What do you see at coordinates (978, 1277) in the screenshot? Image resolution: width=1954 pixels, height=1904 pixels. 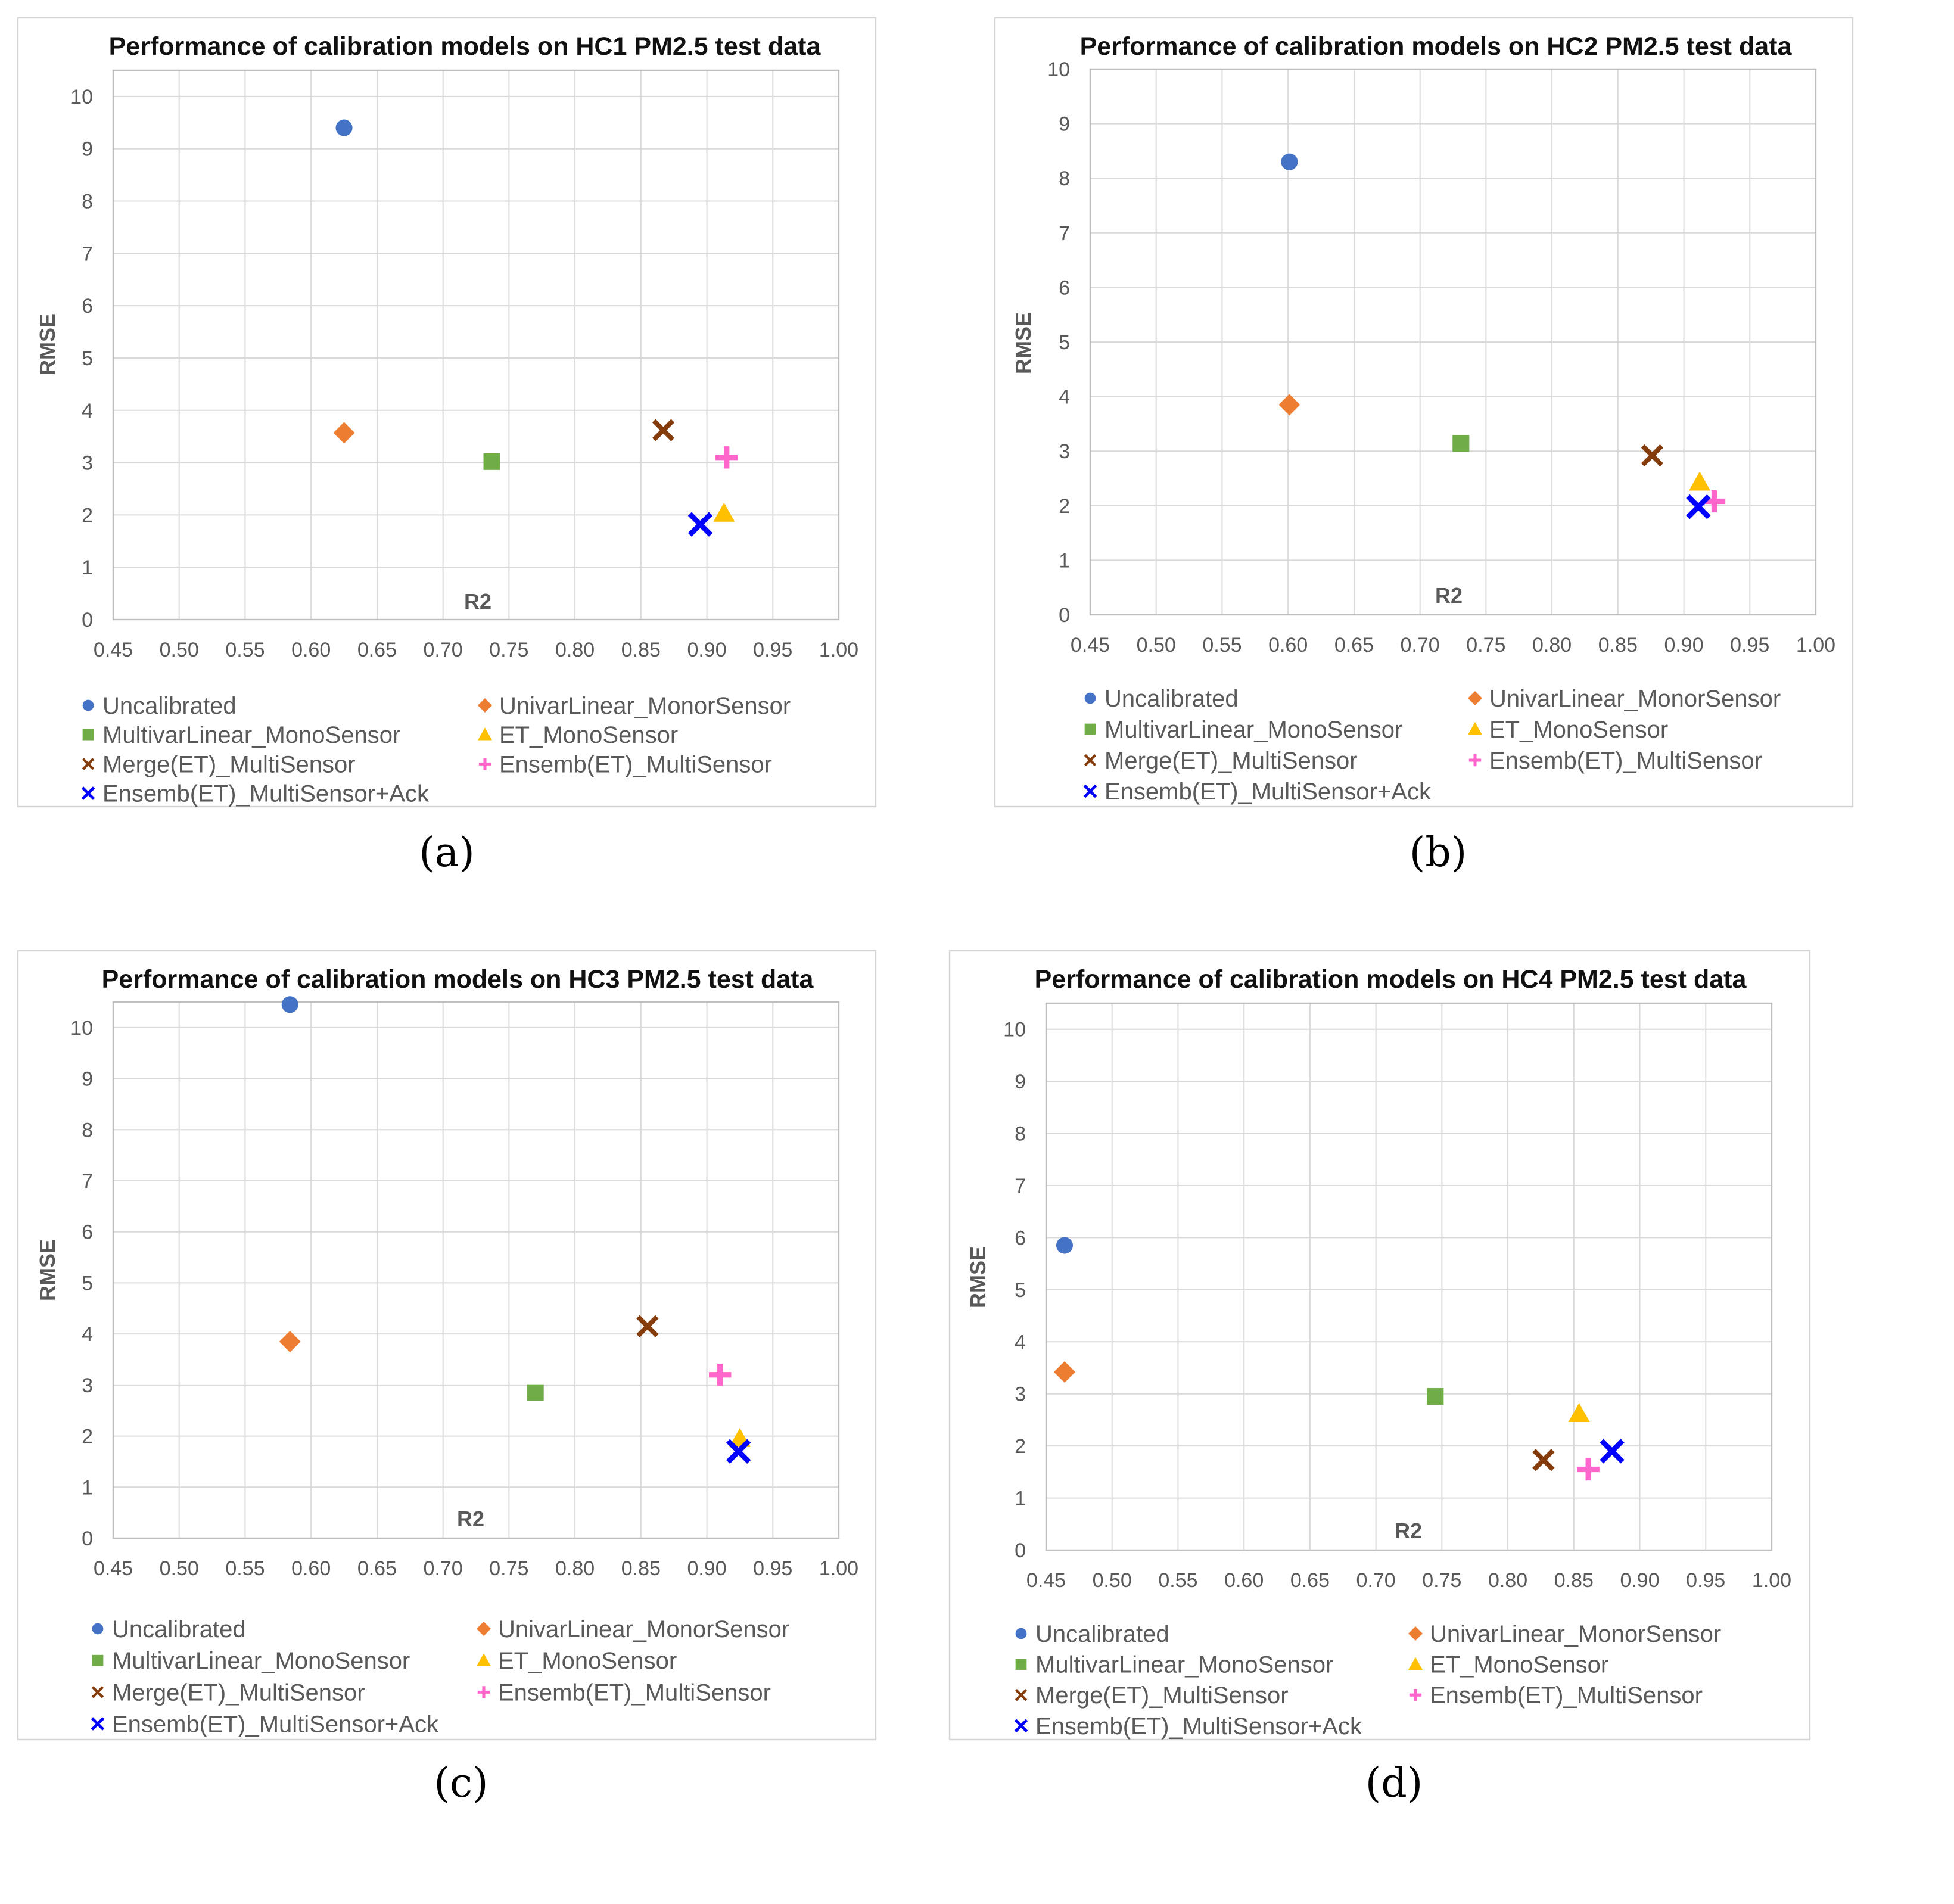 I see `y-axis-label: RMSE` at bounding box center [978, 1277].